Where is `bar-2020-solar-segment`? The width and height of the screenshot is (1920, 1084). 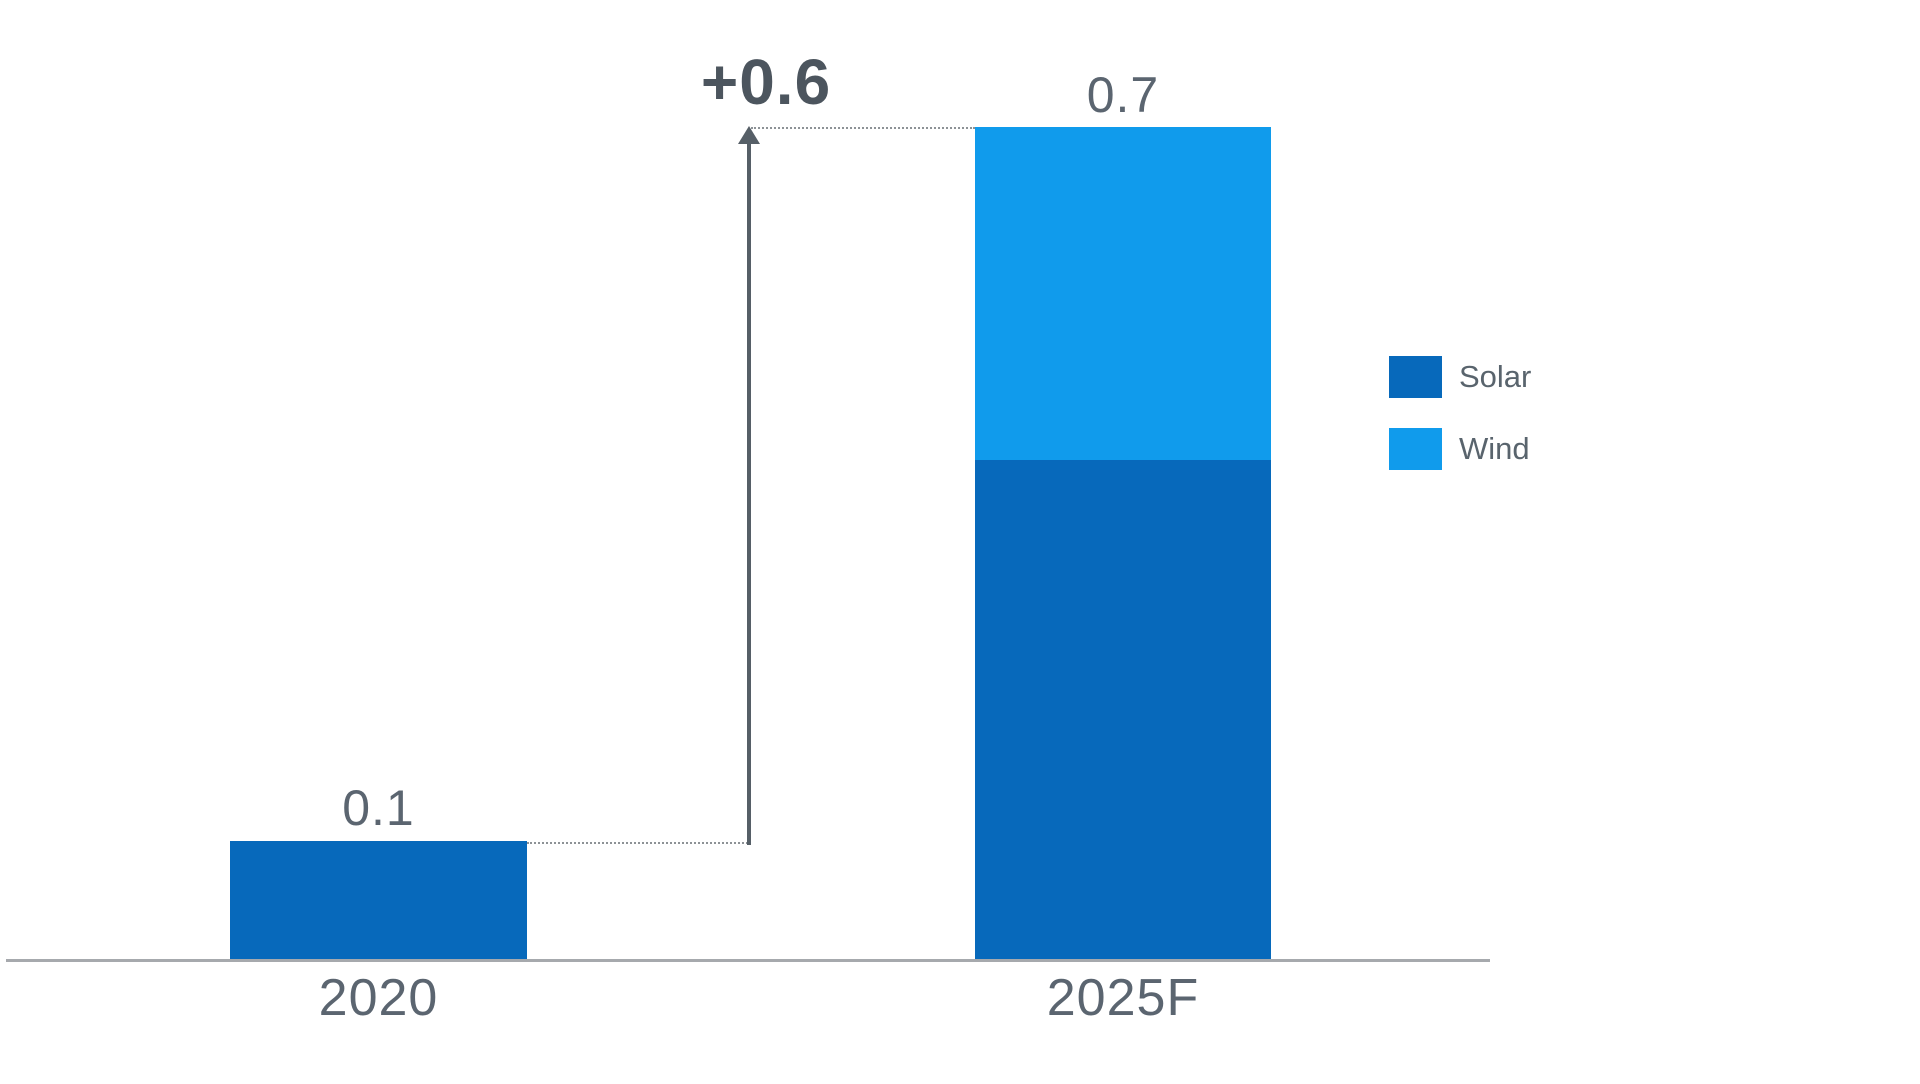 bar-2020-solar-segment is located at coordinates (378, 900).